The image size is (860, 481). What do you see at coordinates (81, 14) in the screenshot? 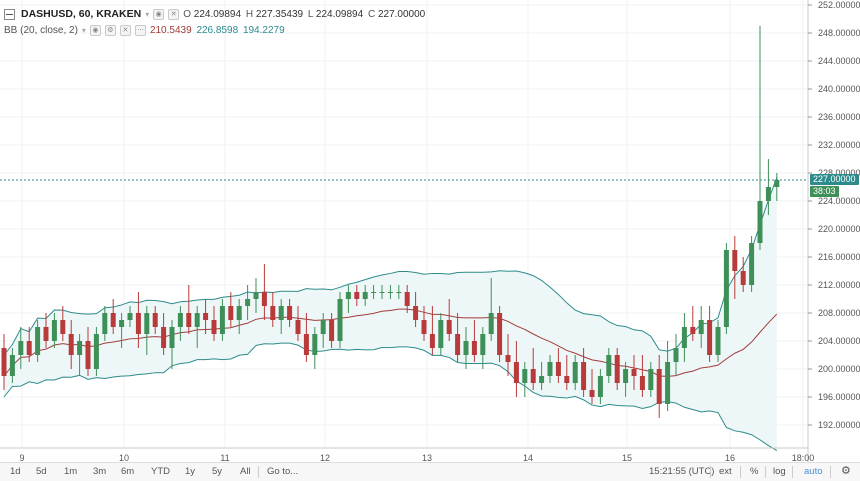
I see `symbol-title: DASHUSD, 60, KRAKEN` at bounding box center [81, 14].